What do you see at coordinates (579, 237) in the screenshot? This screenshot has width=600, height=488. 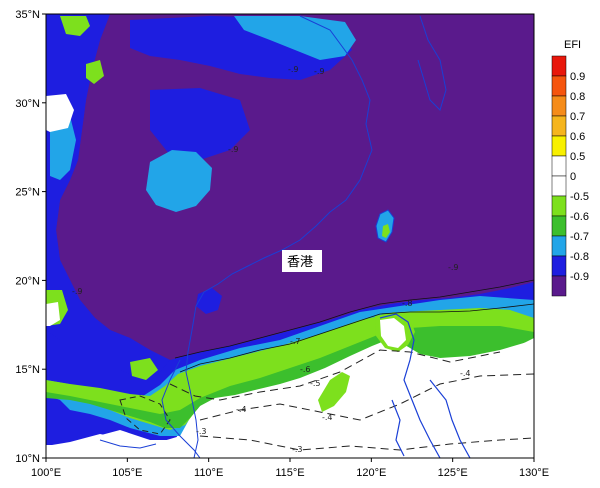 I see `legend-label: -0.7` at bounding box center [579, 237].